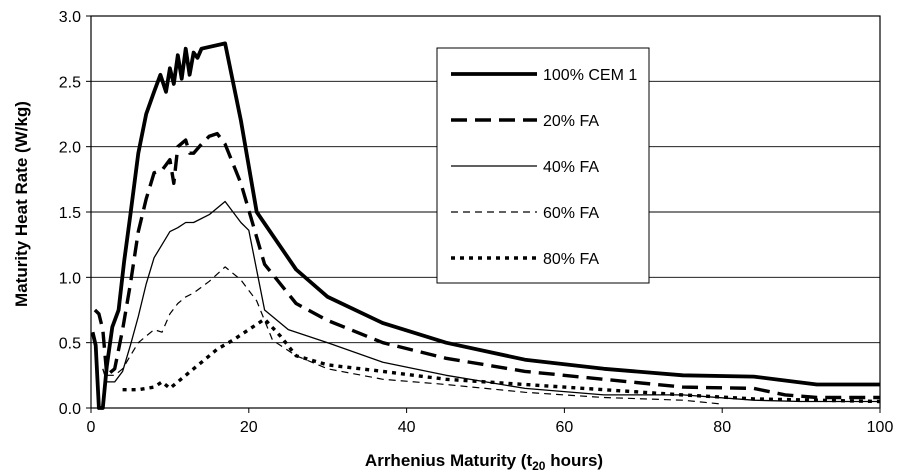  I want to click on legend: 100% CEM 1 20% FA 40% FA 60% FA 80% FA, so click(543, 165).